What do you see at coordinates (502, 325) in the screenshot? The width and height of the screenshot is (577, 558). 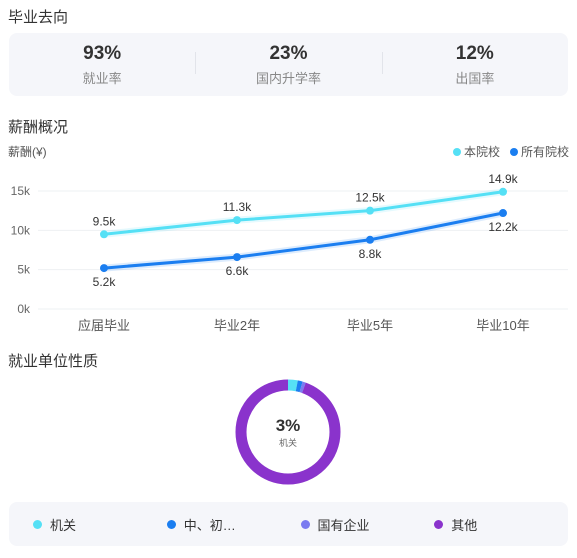 I see `x-tick-label: 毕业10年` at bounding box center [502, 325].